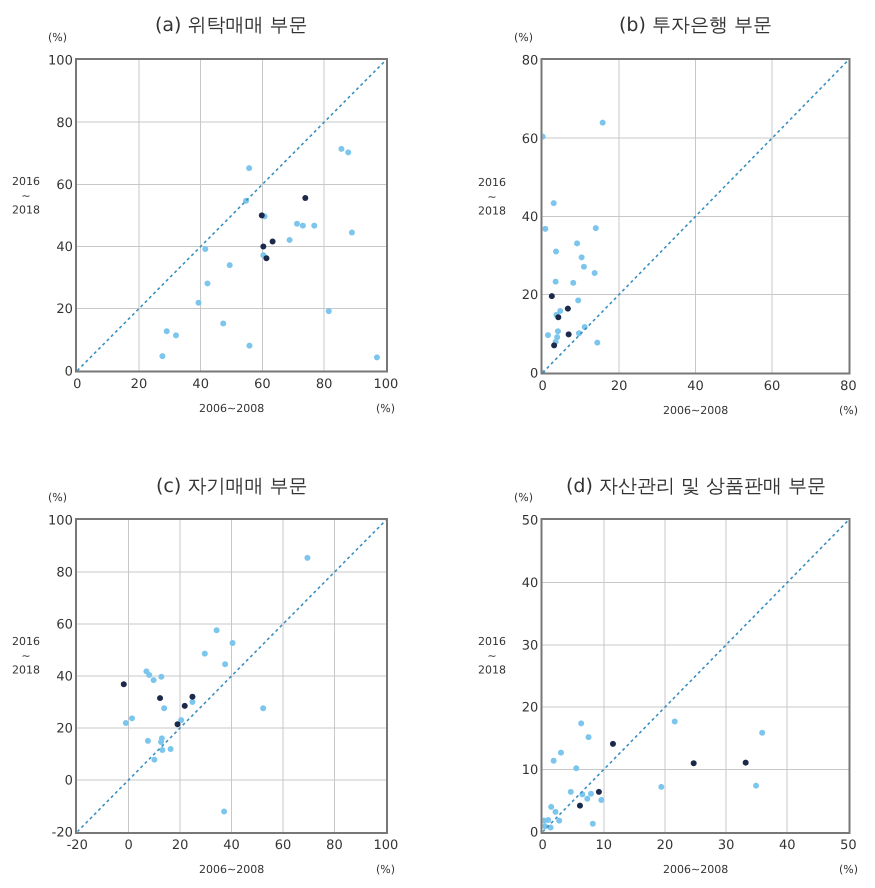 This screenshot has height=888, width=875. I want to click on x-axis-title: 2006~2008, so click(695, 410).